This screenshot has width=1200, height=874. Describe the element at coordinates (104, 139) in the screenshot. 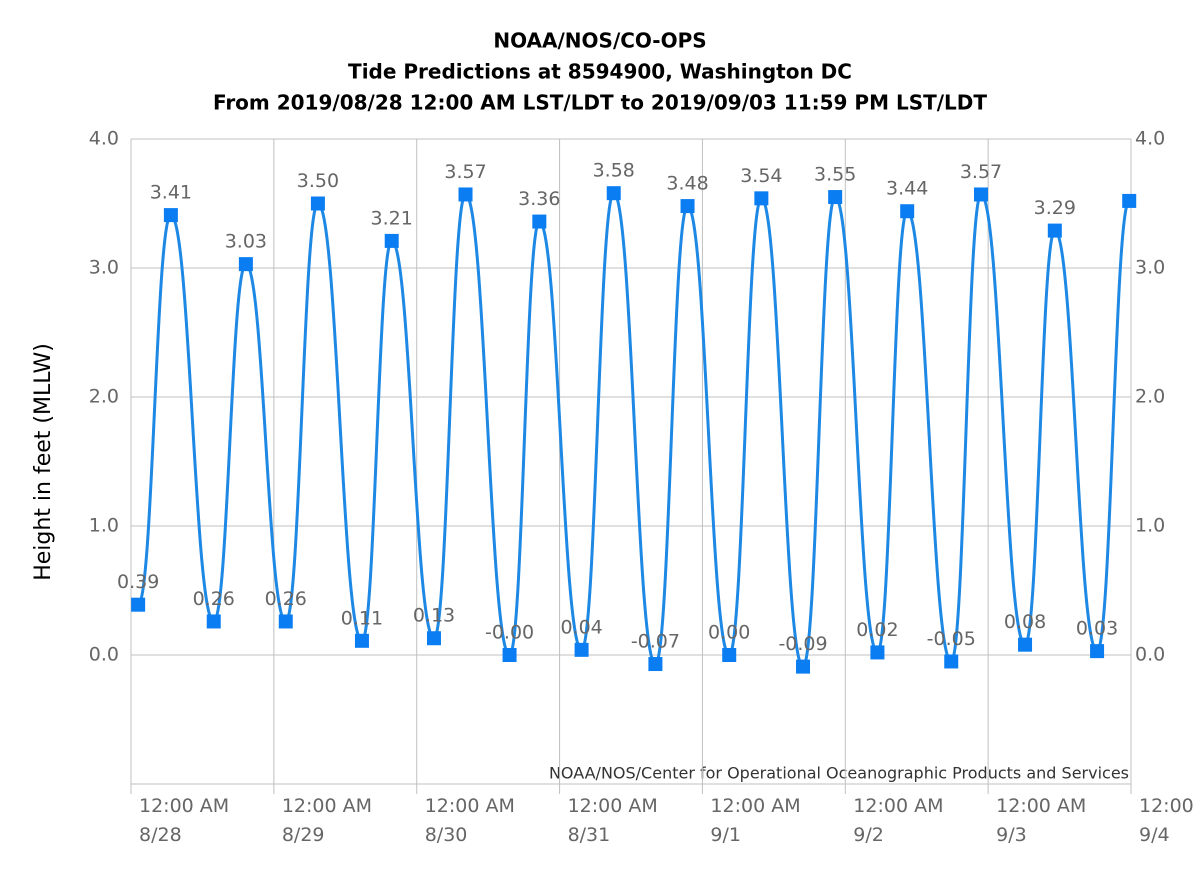

I see `y-tick-label: 4.0` at that location.